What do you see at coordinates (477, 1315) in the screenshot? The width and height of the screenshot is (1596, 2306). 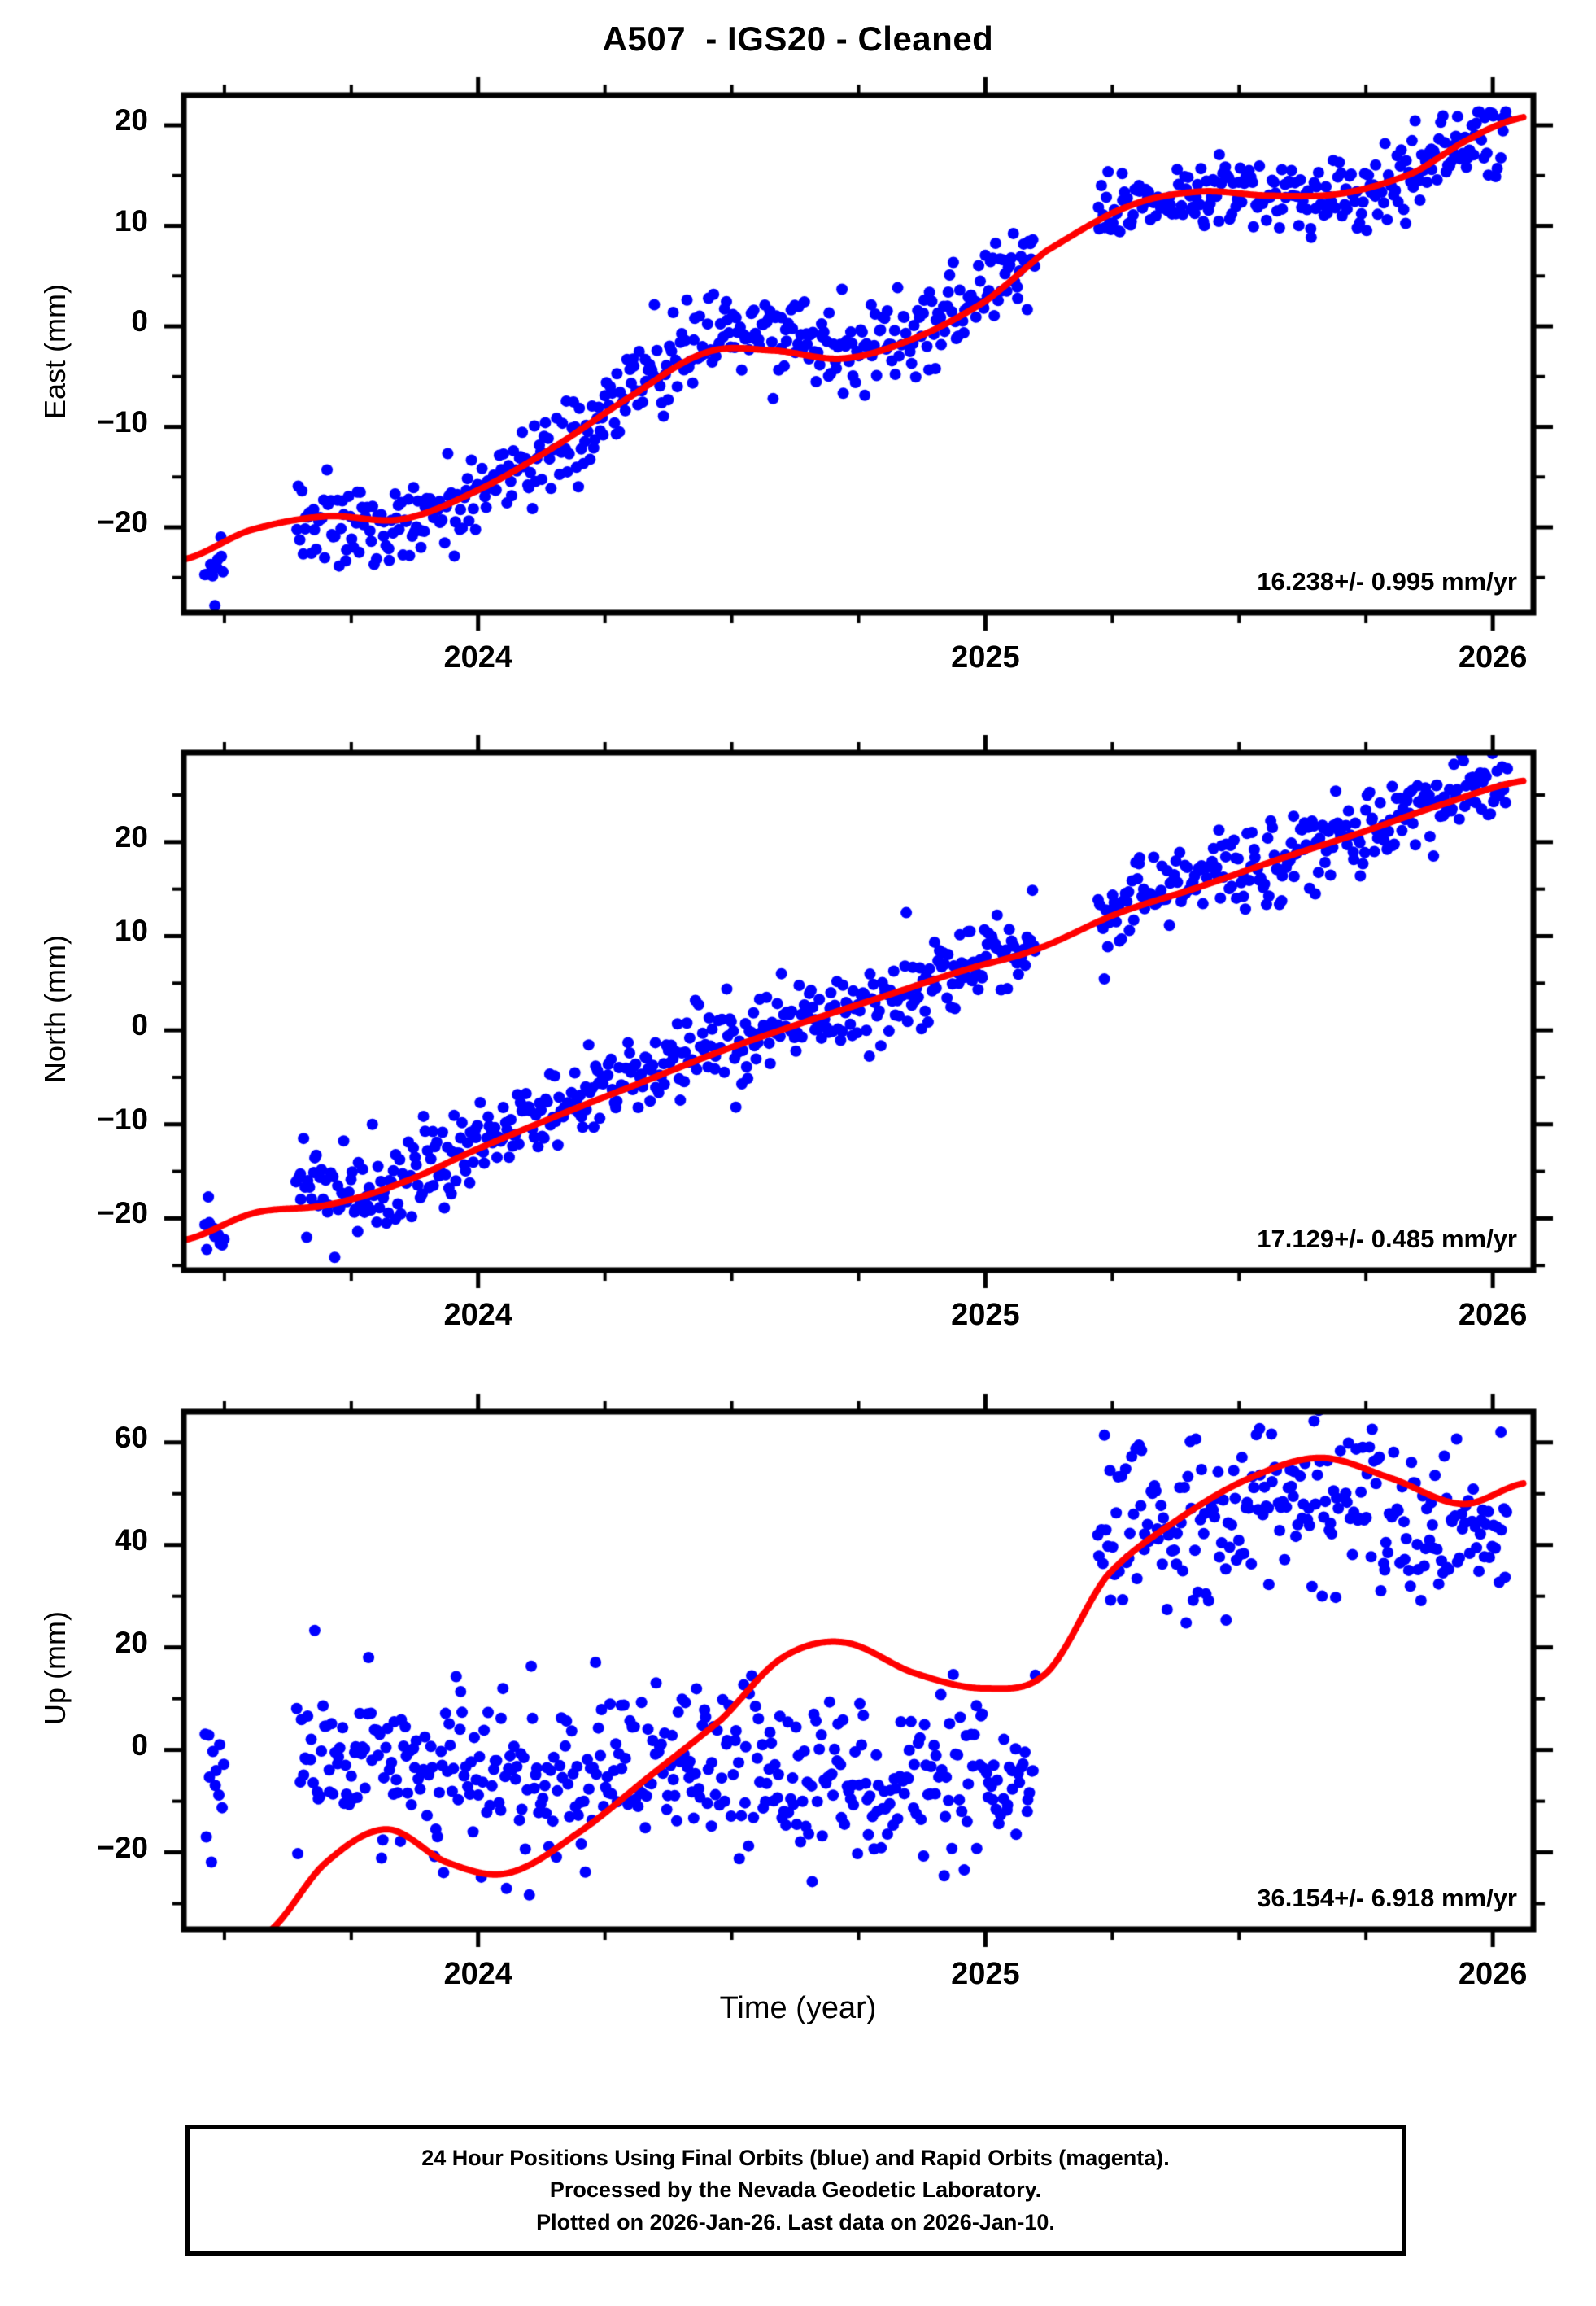 I see `xtick-label-p1-0: 2024` at bounding box center [477, 1315].